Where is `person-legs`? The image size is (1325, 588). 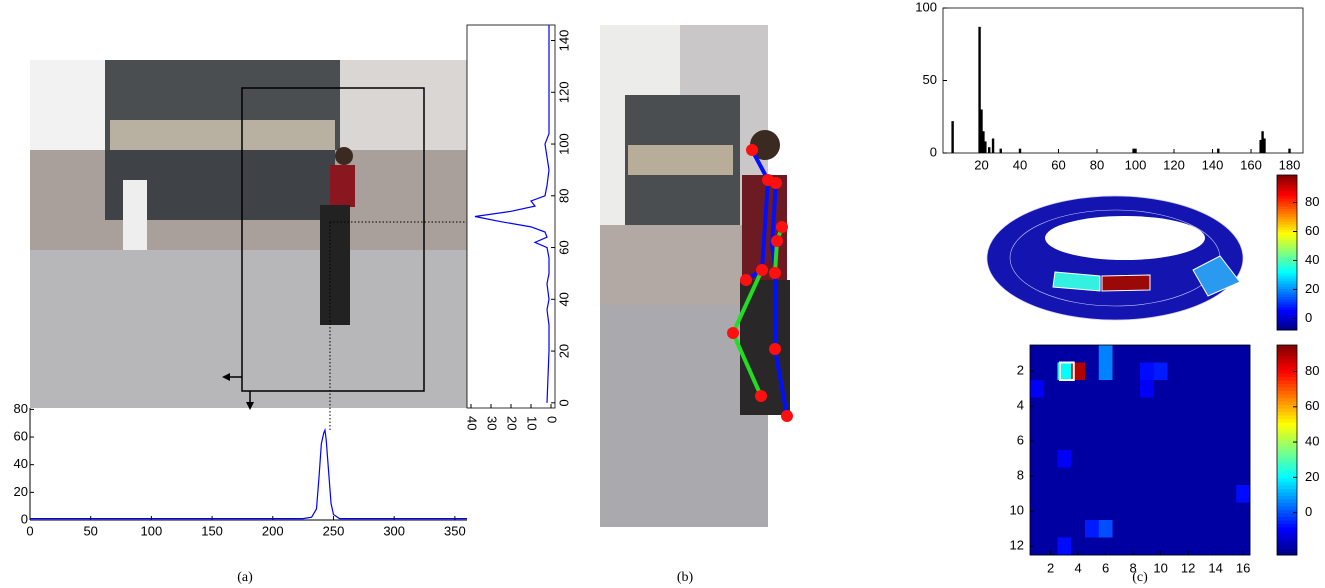 person-legs is located at coordinates (335, 265).